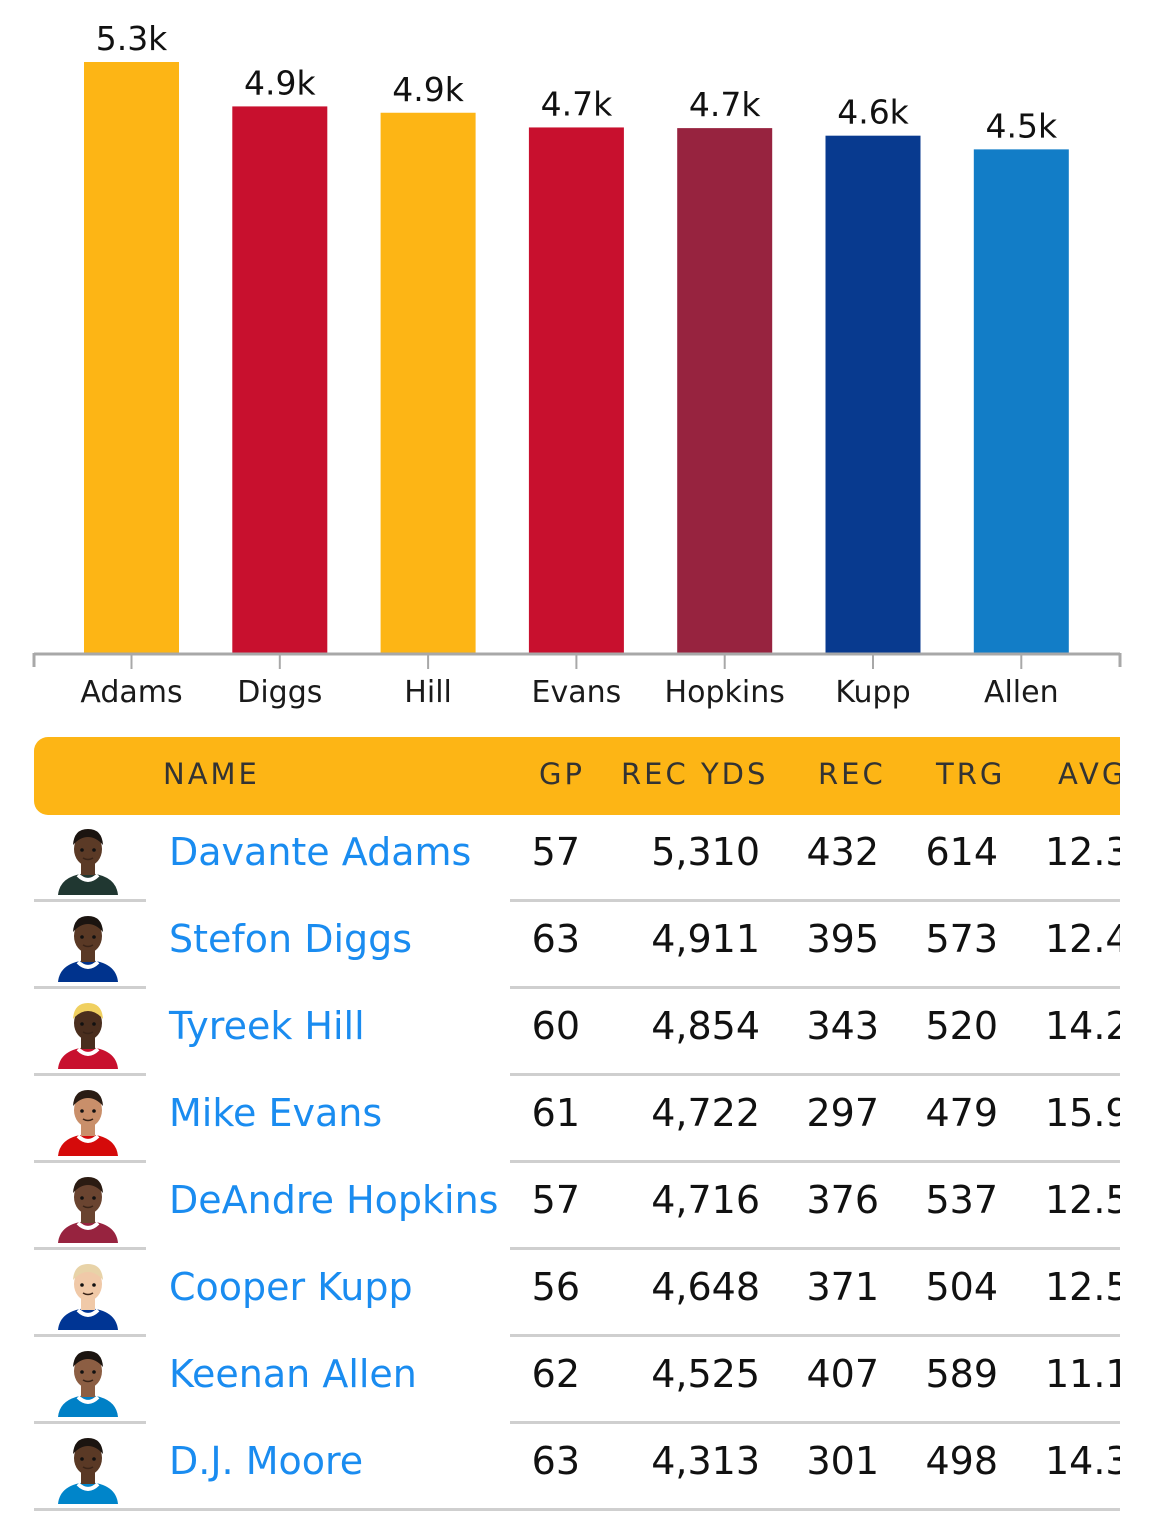 The image size is (1152, 1516). Describe the element at coordinates (971, 774) in the screenshot. I see `header-trg: TRG` at that location.